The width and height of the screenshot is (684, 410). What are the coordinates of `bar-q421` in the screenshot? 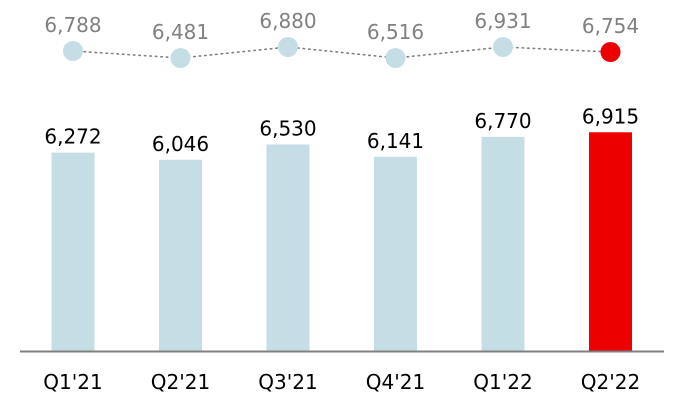 It's located at (395, 253).